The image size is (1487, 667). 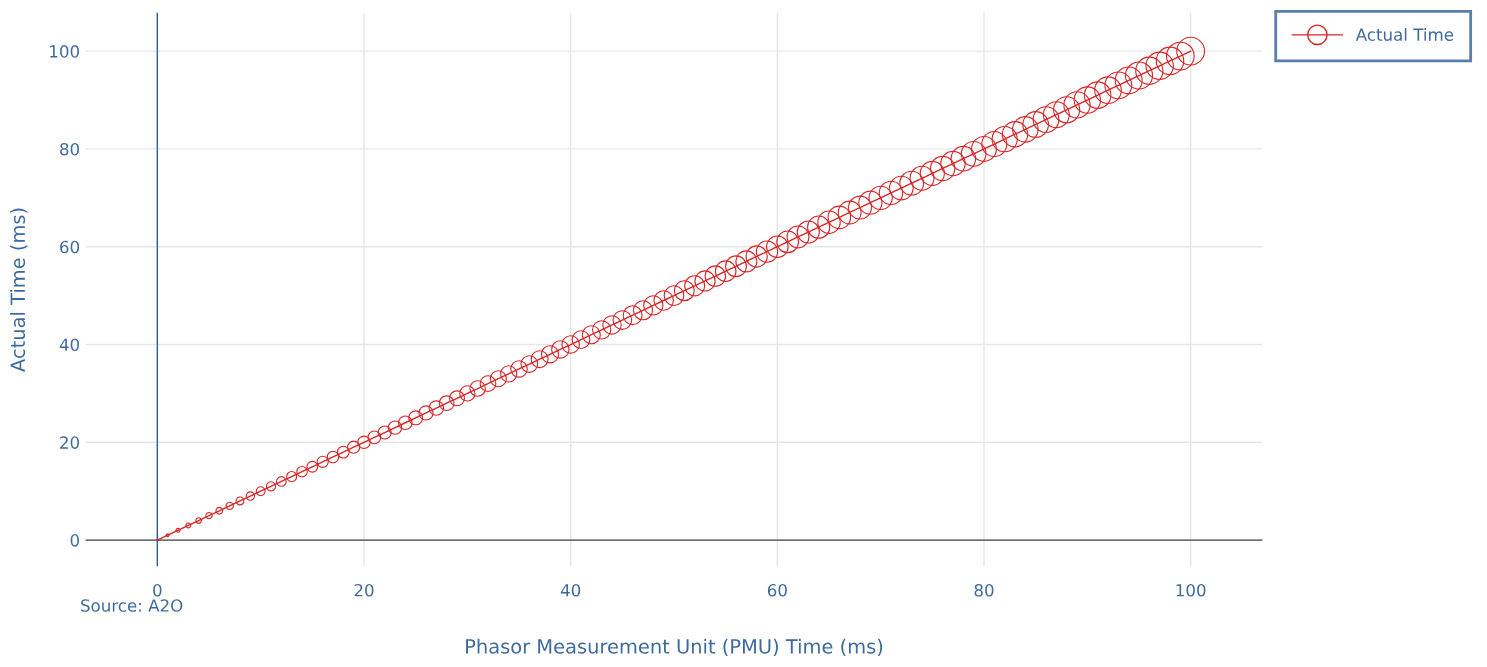 What do you see at coordinates (777, 590) in the screenshot?
I see `x-tick-label: 60` at bounding box center [777, 590].